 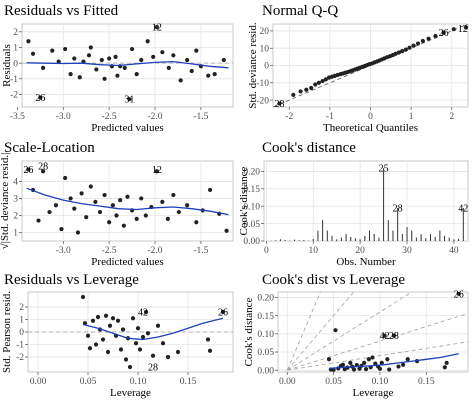 What do you see at coordinates (384, 168) in the screenshot?
I see `point-label: 25` at bounding box center [384, 168].